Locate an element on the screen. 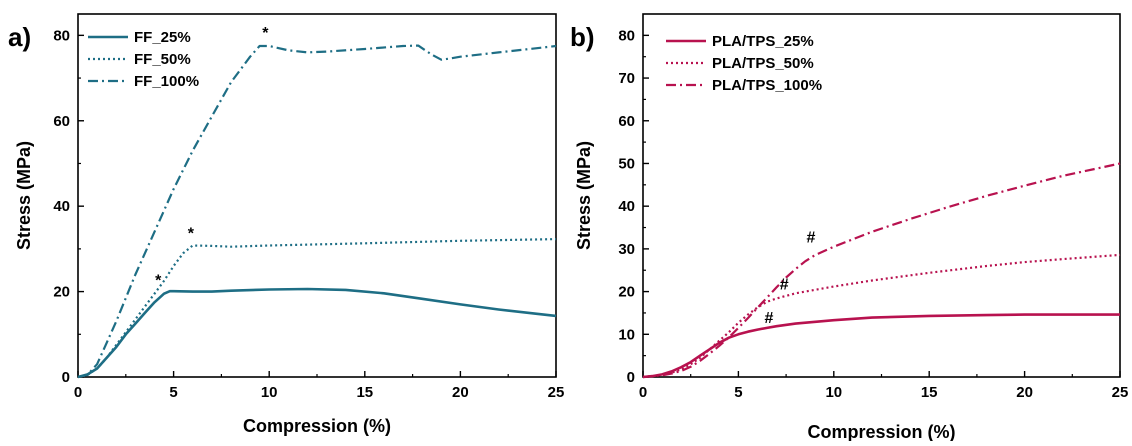 Image resolution: width=1132 pixels, height=446 pixels. legend-label: FF_50% is located at coordinates (162, 59).